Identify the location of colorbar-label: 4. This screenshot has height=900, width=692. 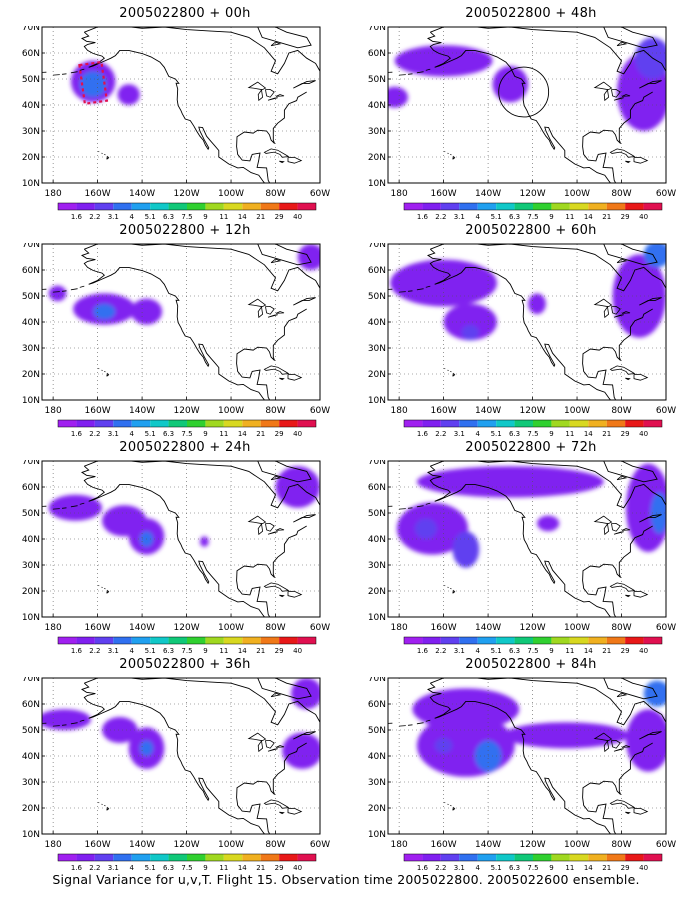
(131, 434).